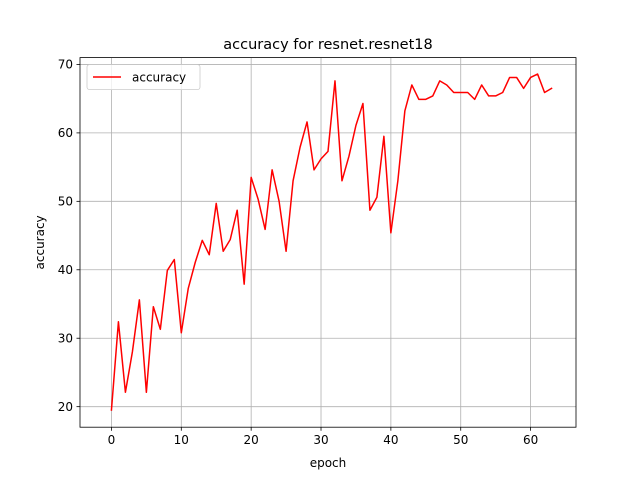 The height and width of the screenshot is (480, 640). What do you see at coordinates (530, 440) in the screenshot?
I see `x-tick-label: 60` at bounding box center [530, 440].